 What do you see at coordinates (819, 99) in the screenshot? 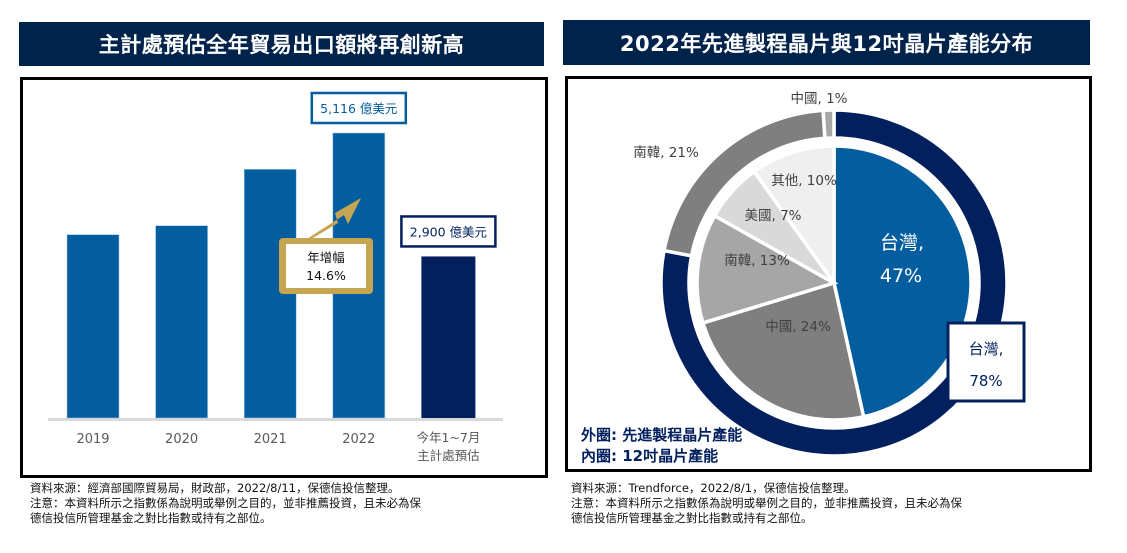
I see `outer-label-china: 中國, 1%` at bounding box center [819, 99].